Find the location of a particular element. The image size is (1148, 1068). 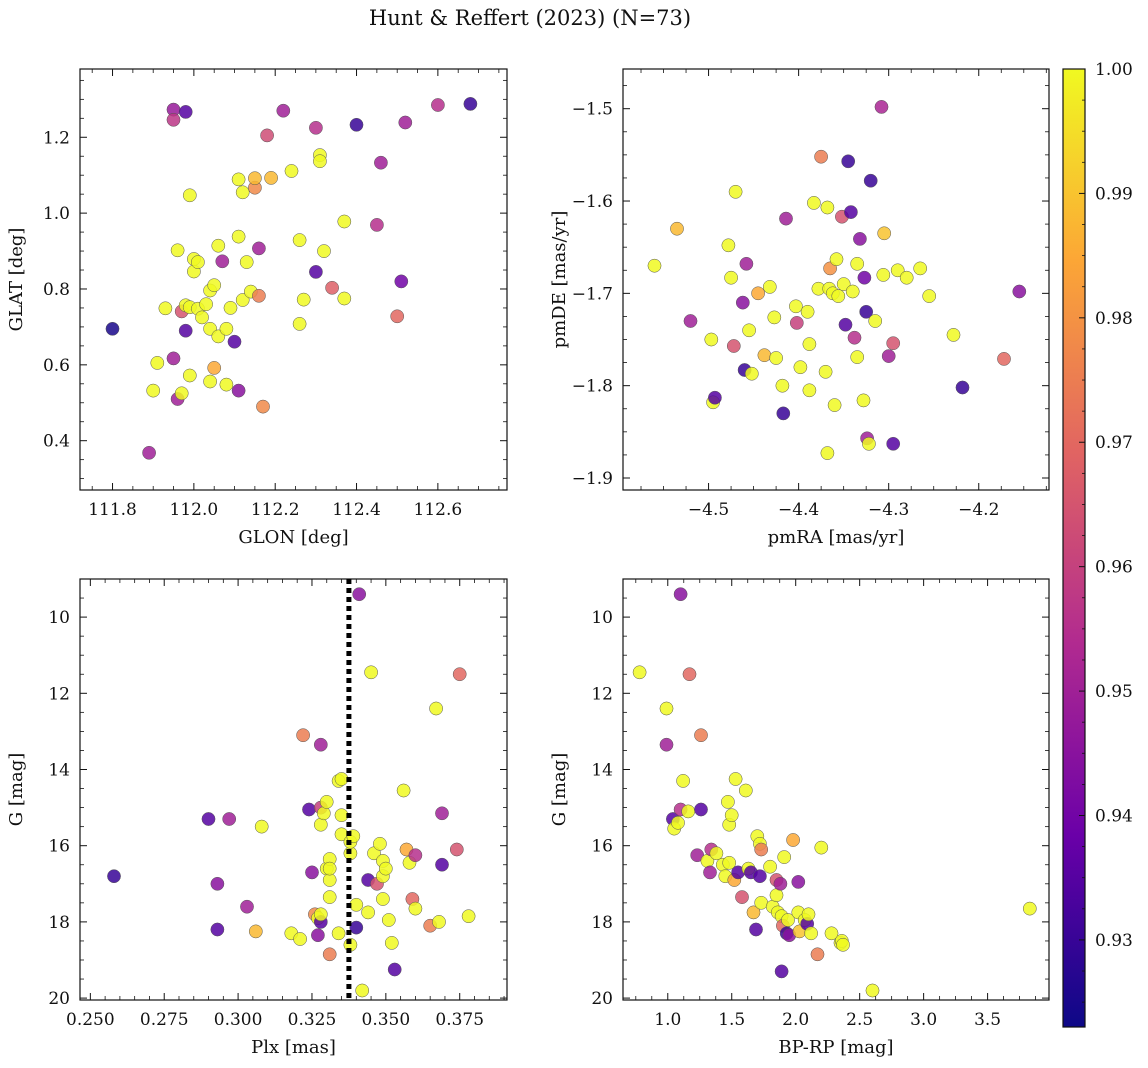

y-tick-label: −1.5 is located at coordinates (592, 110).